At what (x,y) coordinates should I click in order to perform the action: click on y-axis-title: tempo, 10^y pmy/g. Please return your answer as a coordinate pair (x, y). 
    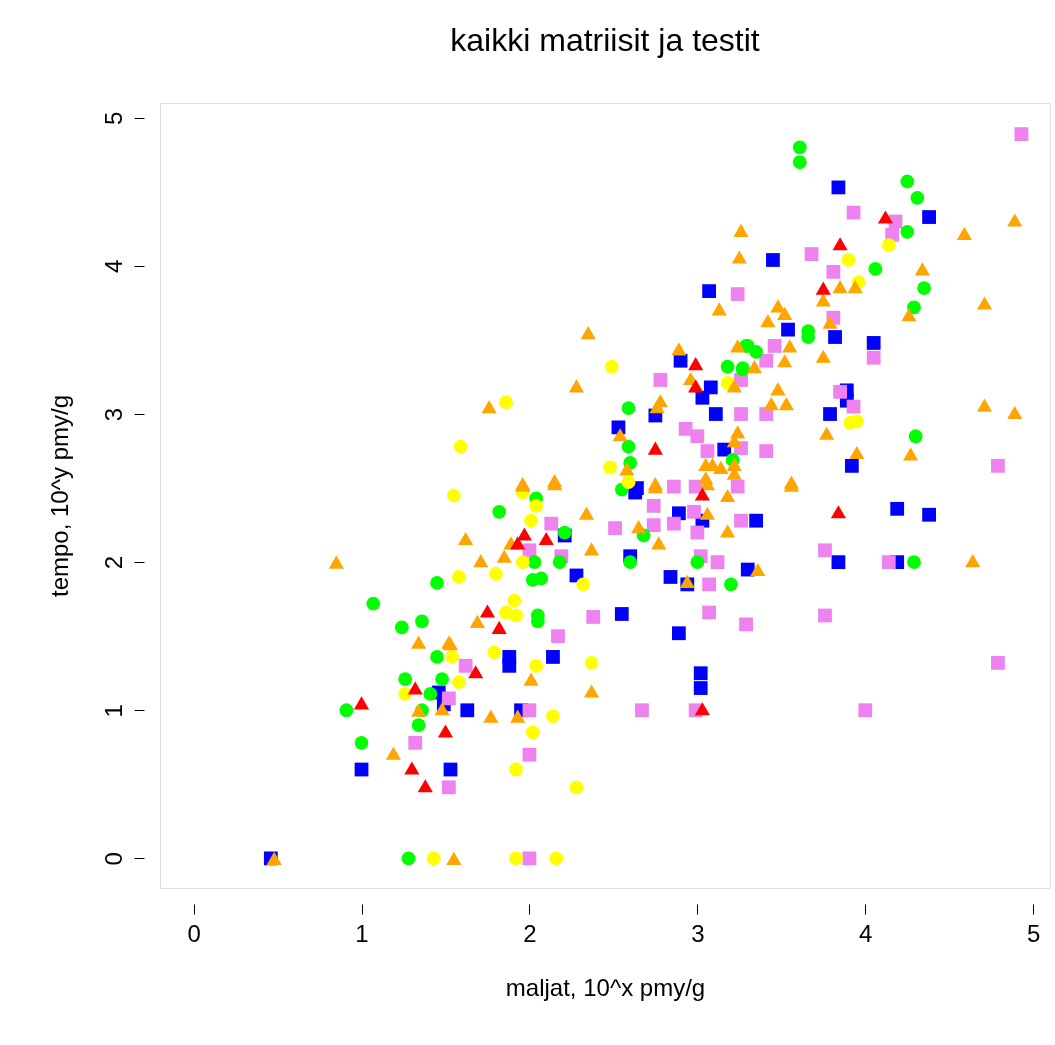
    Looking at the image, I should click on (59, 496).